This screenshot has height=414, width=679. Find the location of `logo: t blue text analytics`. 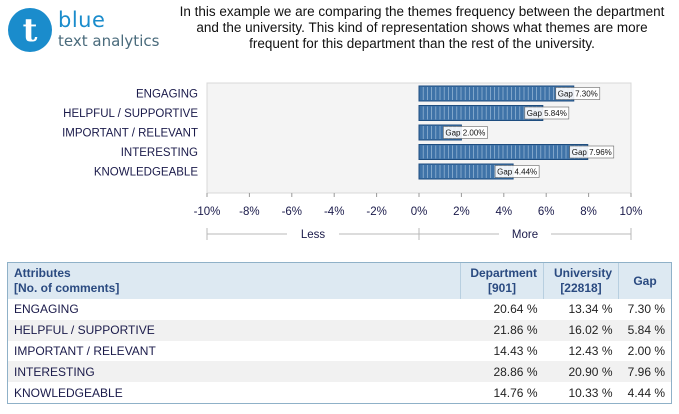

logo: t blue text analytics is located at coordinates (88, 32).